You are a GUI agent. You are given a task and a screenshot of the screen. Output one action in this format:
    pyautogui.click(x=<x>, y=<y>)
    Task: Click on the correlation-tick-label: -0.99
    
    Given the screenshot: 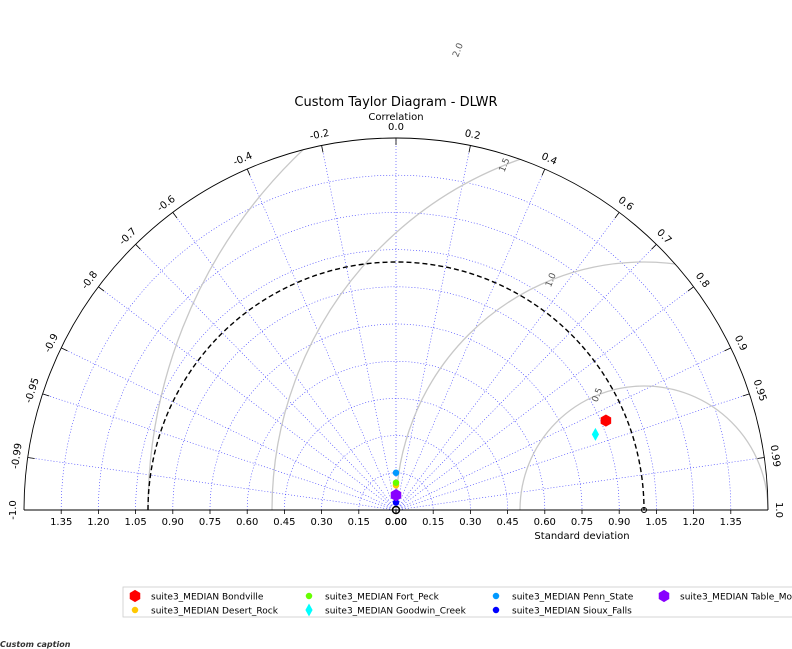 What is the action you would take?
    pyautogui.click(x=17, y=455)
    